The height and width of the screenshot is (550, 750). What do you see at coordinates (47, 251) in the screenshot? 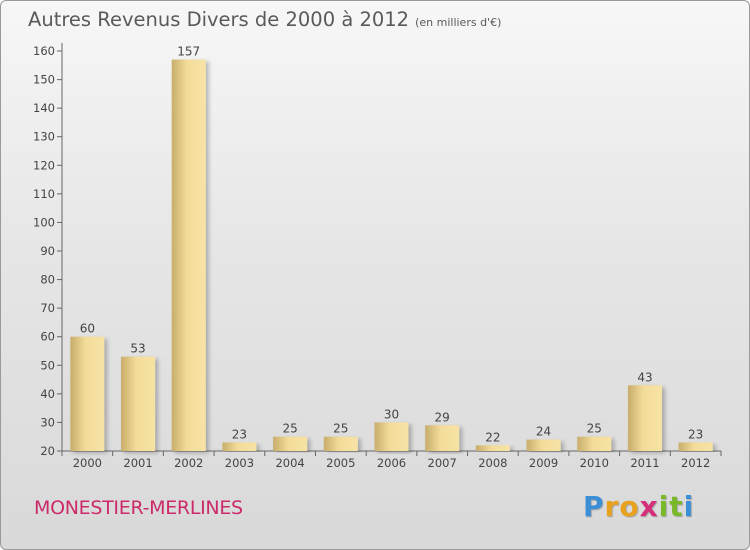
I see `y-tick-label: 90` at bounding box center [47, 251].